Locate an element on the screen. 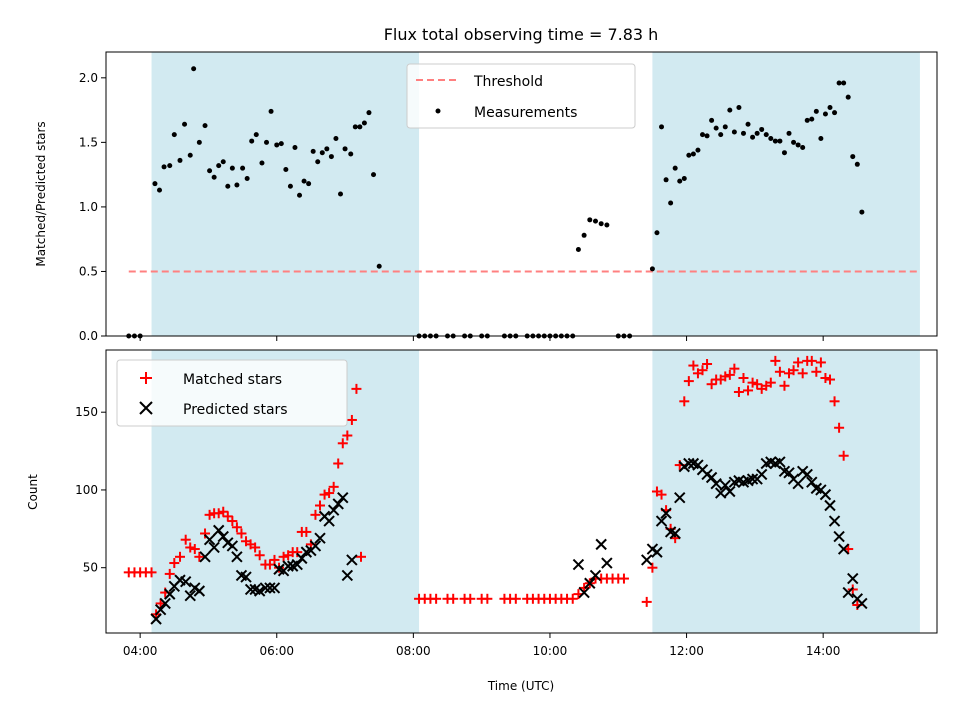 This screenshot has width=960, height=720. top-x-ticks is located at coordinates (481, 338).